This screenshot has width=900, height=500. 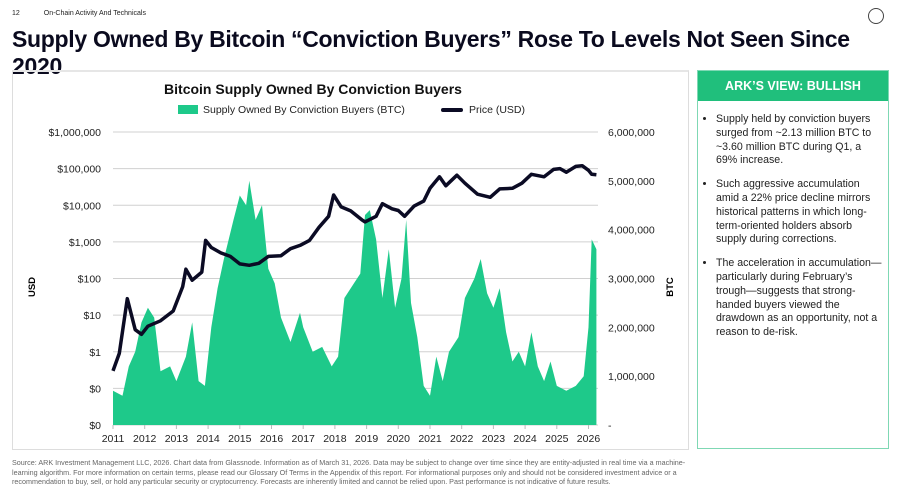 What do you see at coordinates (85, 243) in the screenshot?
I see `left-tick-label: $1,000` at bounding box center [85, 243].